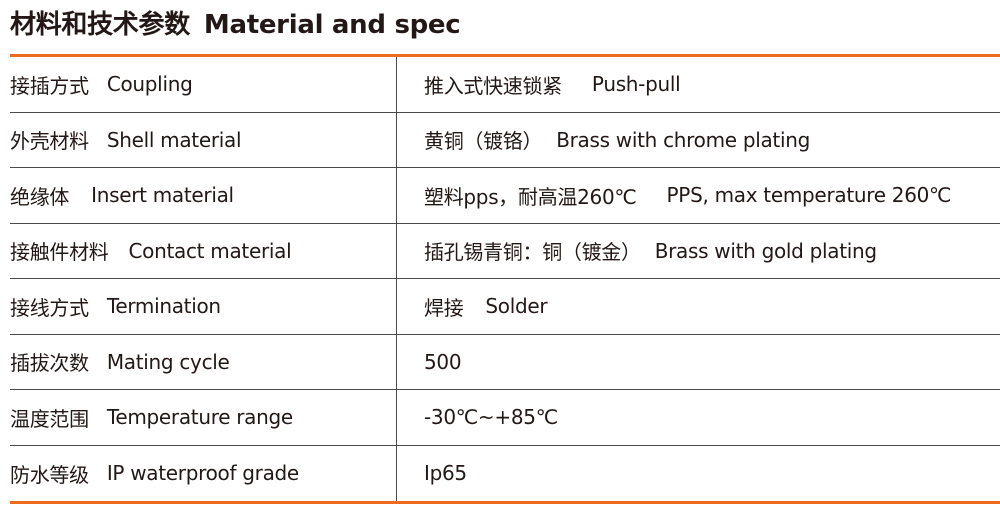 The width and height of the screenshot is (1000, 507). What do you see at coordinates (59, 252) in the screenshot?
I see `label-cn: 接触件材料` at bounding box center [59, 252].